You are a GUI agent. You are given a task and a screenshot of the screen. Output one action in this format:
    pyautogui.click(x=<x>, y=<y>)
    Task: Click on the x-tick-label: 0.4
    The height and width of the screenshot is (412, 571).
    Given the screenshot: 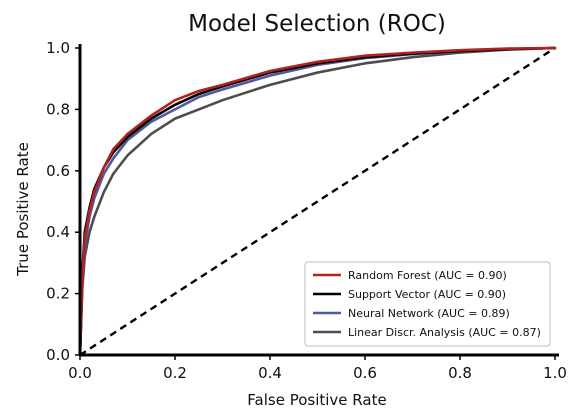 What is the action you would take?
    pyautogui.click(x=270, y=373)
    